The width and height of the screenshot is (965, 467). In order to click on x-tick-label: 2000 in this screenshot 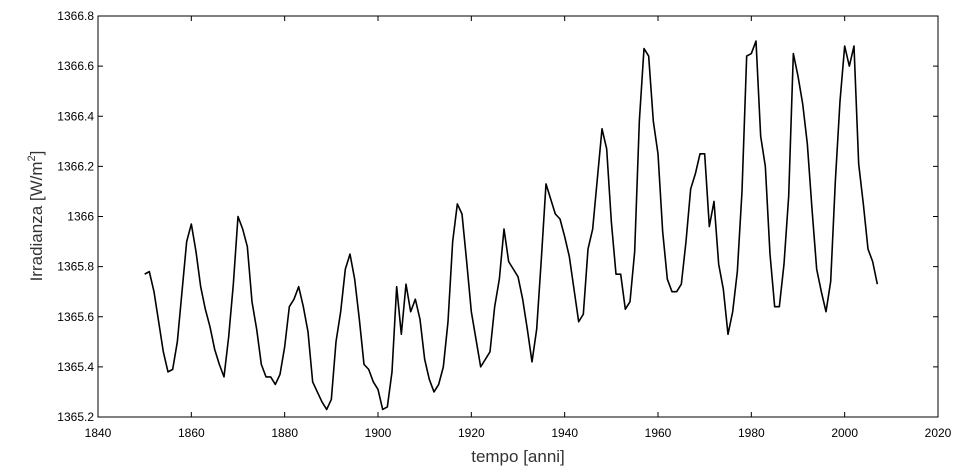, I will do `click(844, 433)`.